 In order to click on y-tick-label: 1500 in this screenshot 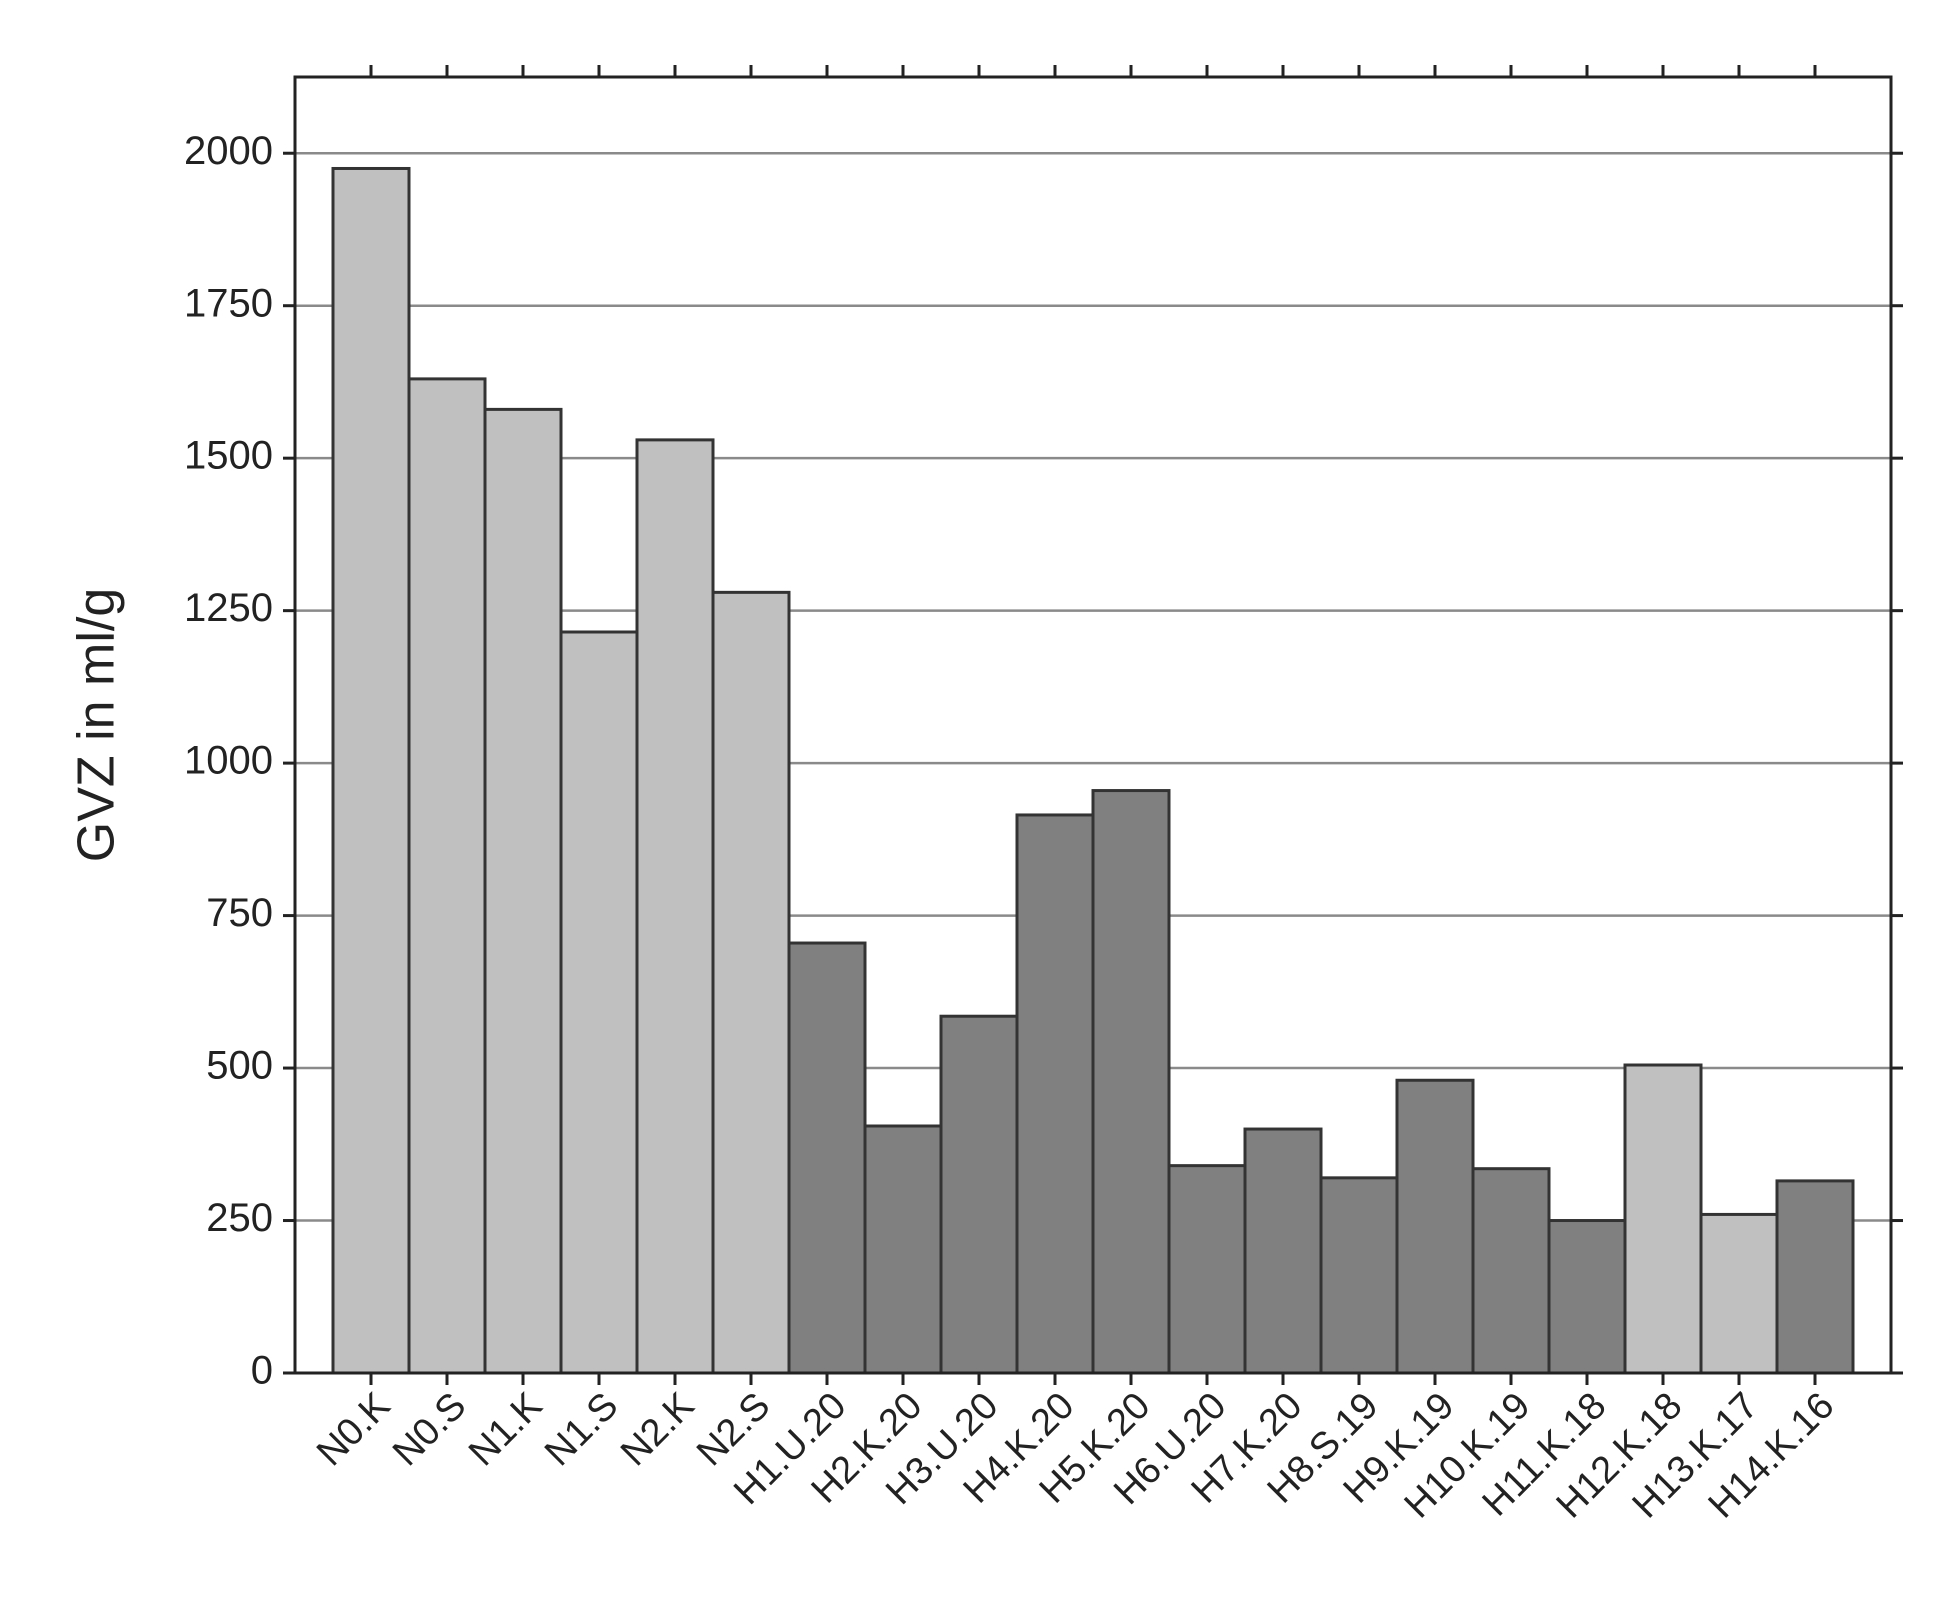, I will do `click(228, 456)`.